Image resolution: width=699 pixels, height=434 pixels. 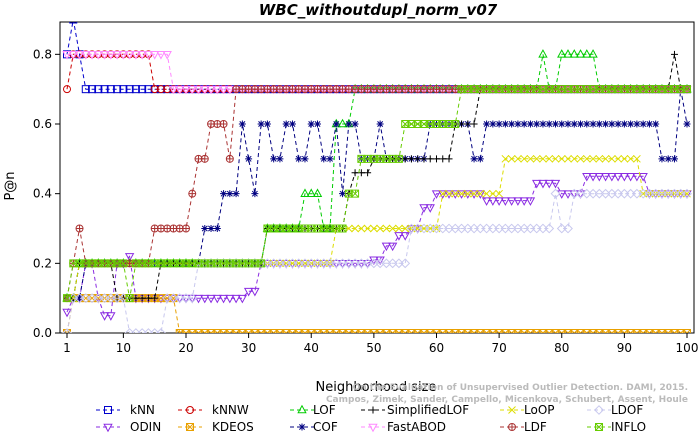 What do you see at coordinates (216, 427) in the screenshot?
I see `legend-item-kdeos: KDEOS` at bounding box center [216, 427].